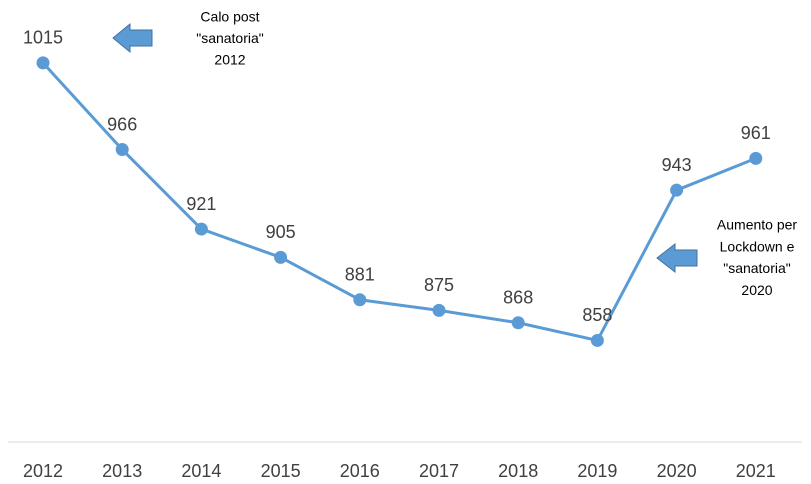 The height and width of the screenshot is (484, 811). What do you see at coordinates (122, 471) in the screenshot?
I see `x-tick-label: 2013` at bounding box center [122, 471].